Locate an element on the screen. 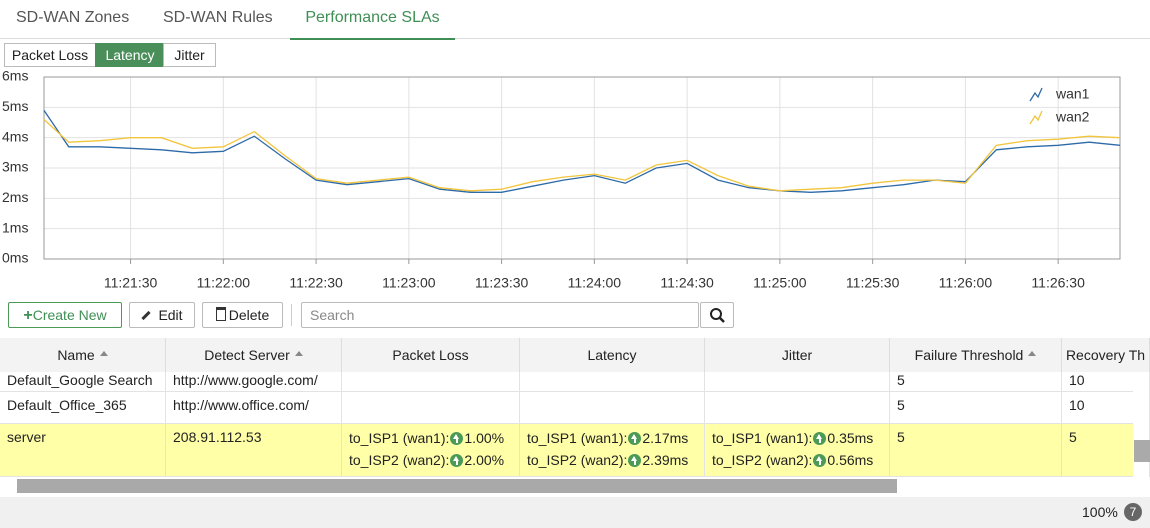 Image resolution: width=1150 pixels, height=528 pixels. y-tick-label: 3ms is located at coordinates (15, 167).